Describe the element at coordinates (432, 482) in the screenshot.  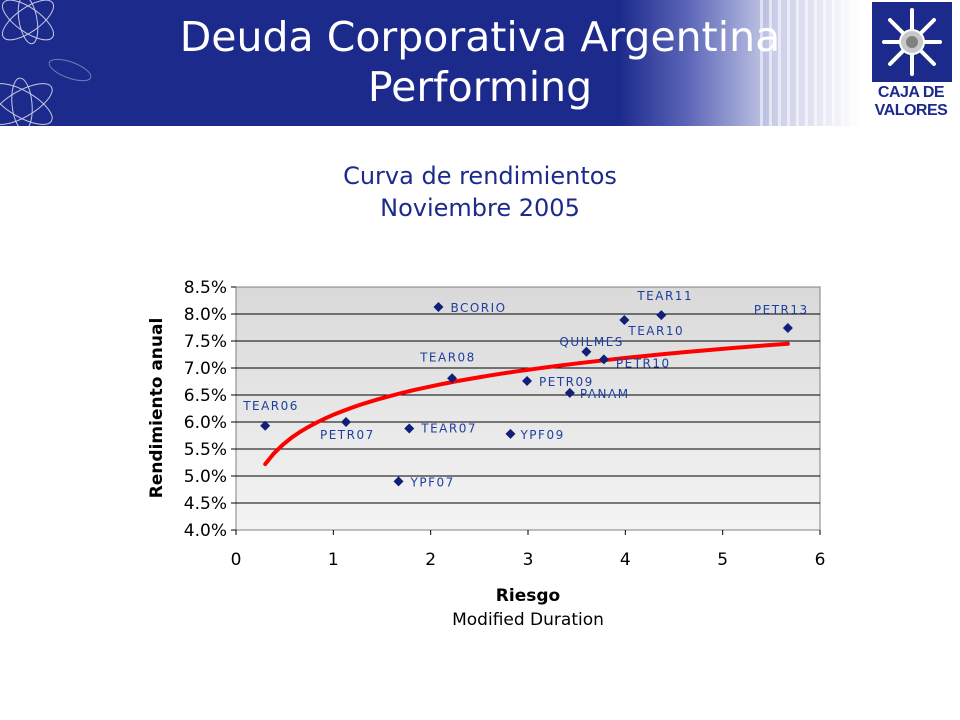
I see `data-point-label: YPF07` at that location.